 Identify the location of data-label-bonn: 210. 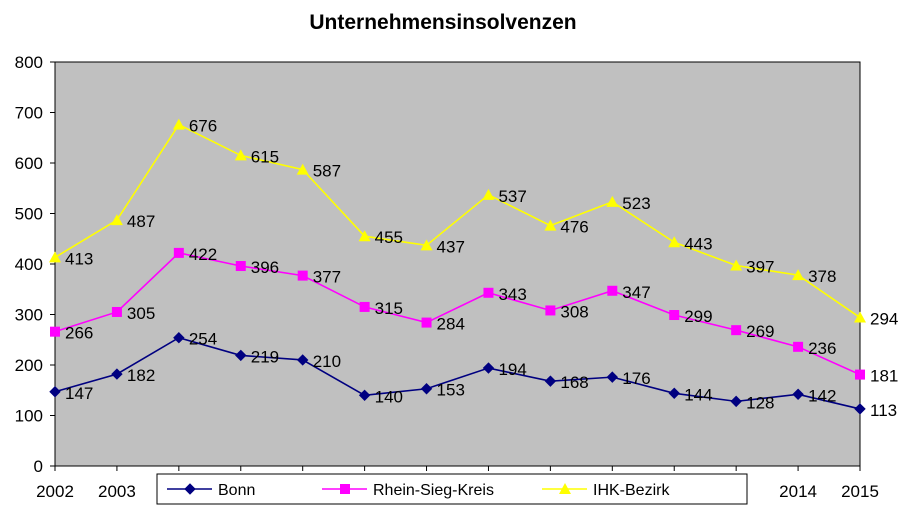
(327, 361).